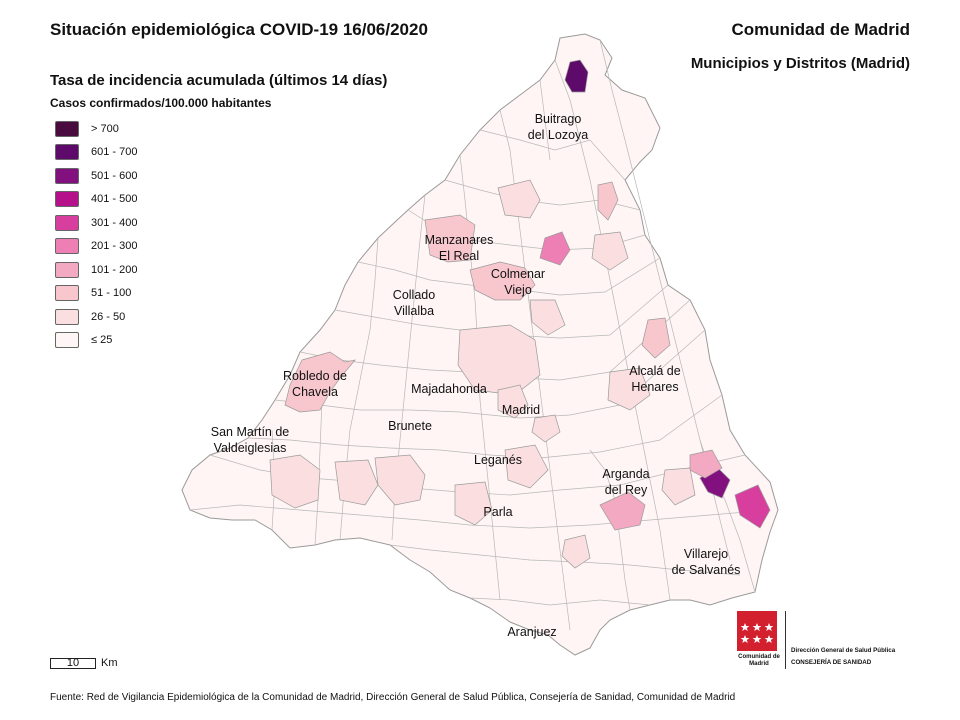 This screenshot has width=960, height=720. I want to click on city-label-leganes: Leganés, so click(498, 460).